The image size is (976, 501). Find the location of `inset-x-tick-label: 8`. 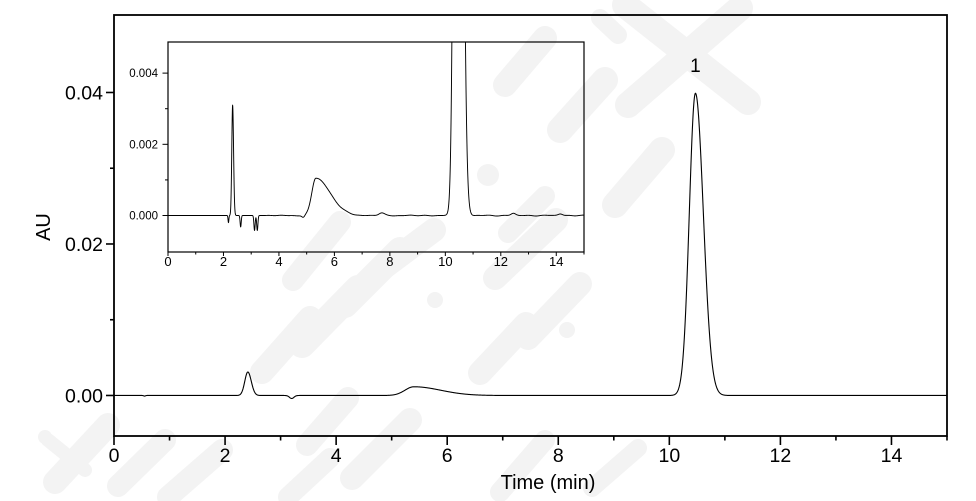

inset-x-tick-label: 8 is located at coordinates (389, 261).